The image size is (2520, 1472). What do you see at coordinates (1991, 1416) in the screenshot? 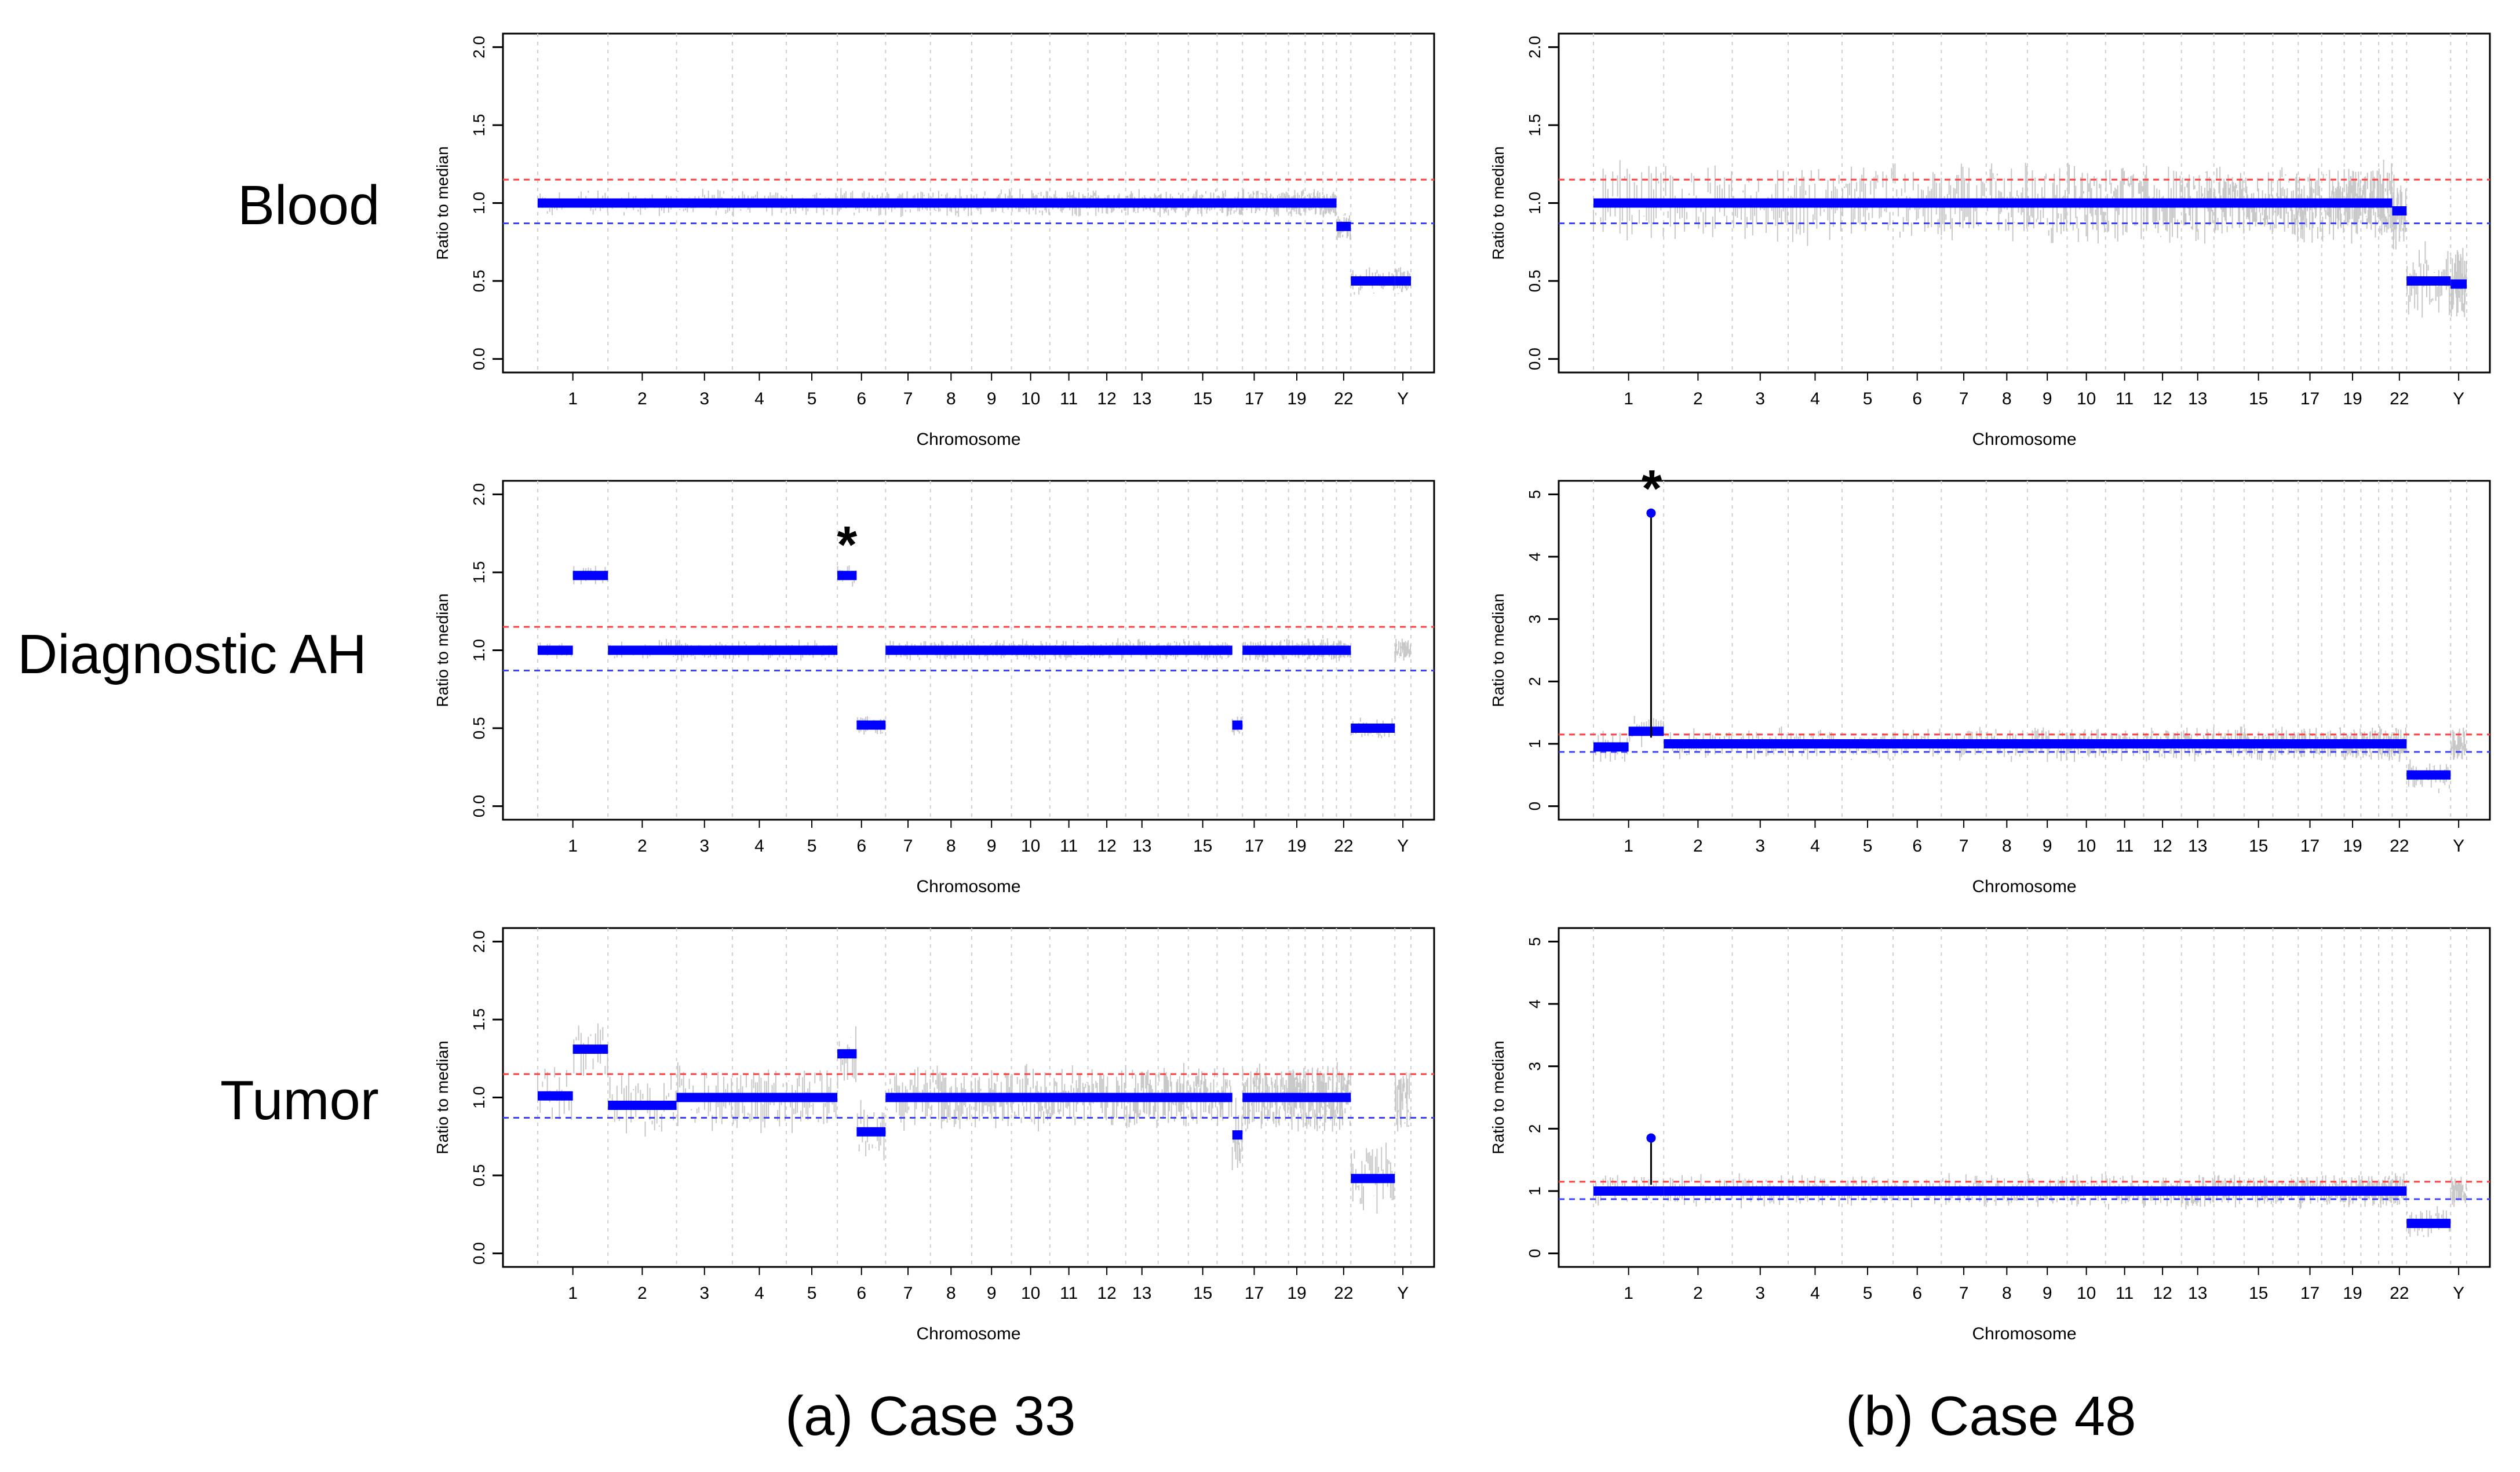
I see `caption-case-48: (b) Case 48` at bounding box center [1991, 1416].